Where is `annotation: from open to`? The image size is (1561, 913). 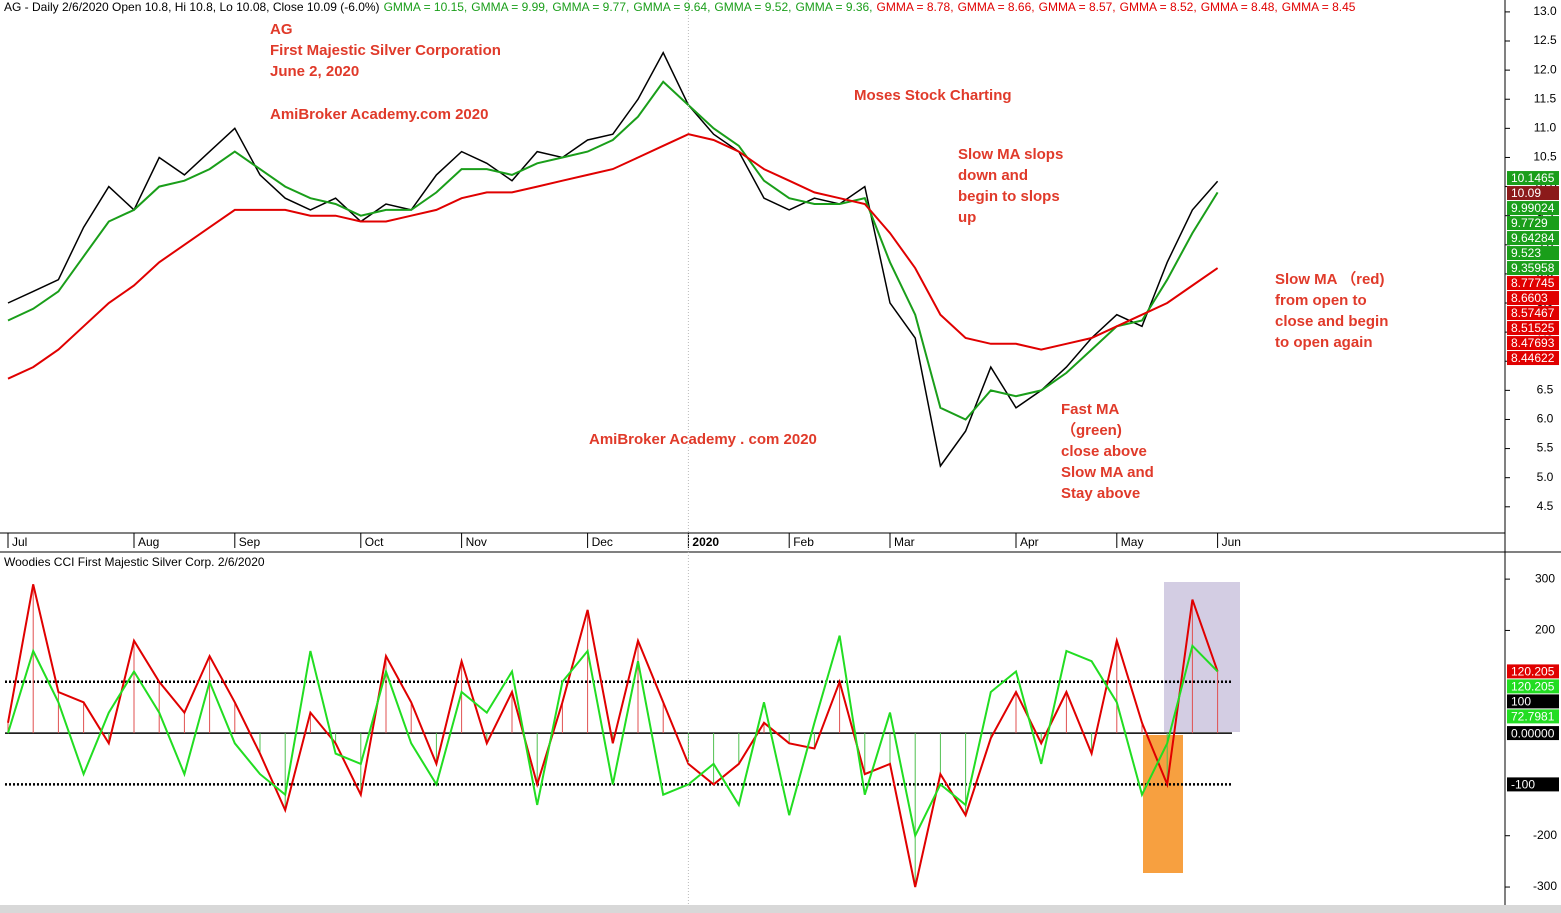 annotation: from open to is located at coordinates (1321, 300).